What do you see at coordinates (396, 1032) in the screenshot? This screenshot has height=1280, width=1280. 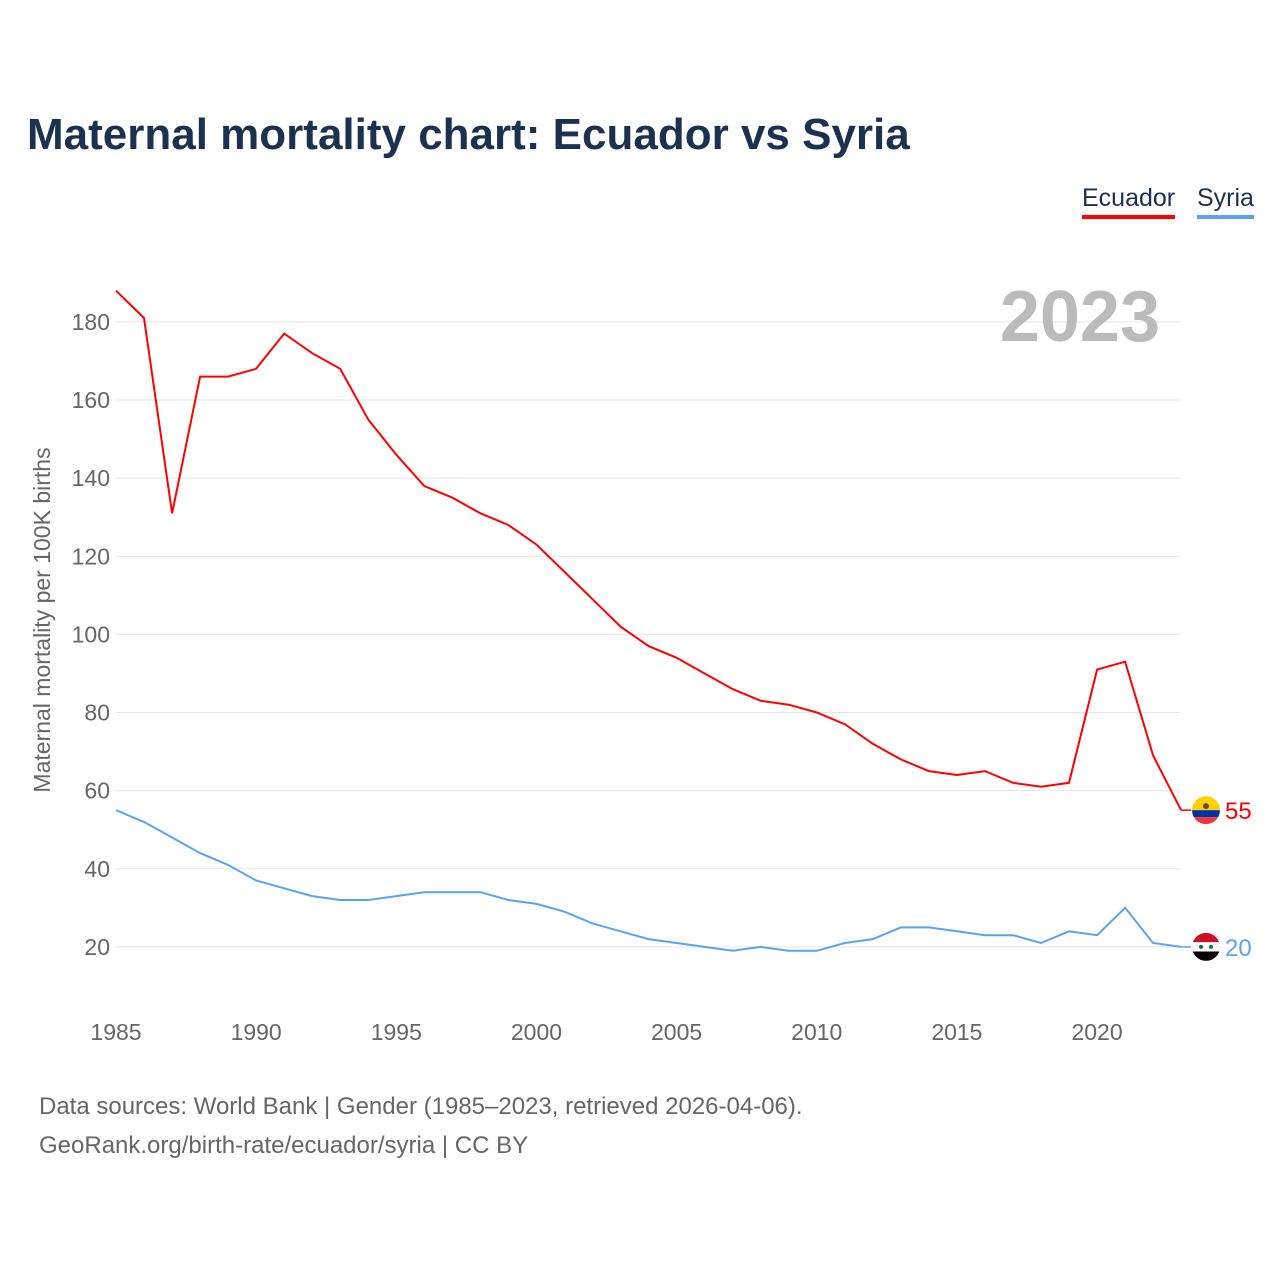 I see `x-tick-label: 1995` at bounding box center [396, 1032].